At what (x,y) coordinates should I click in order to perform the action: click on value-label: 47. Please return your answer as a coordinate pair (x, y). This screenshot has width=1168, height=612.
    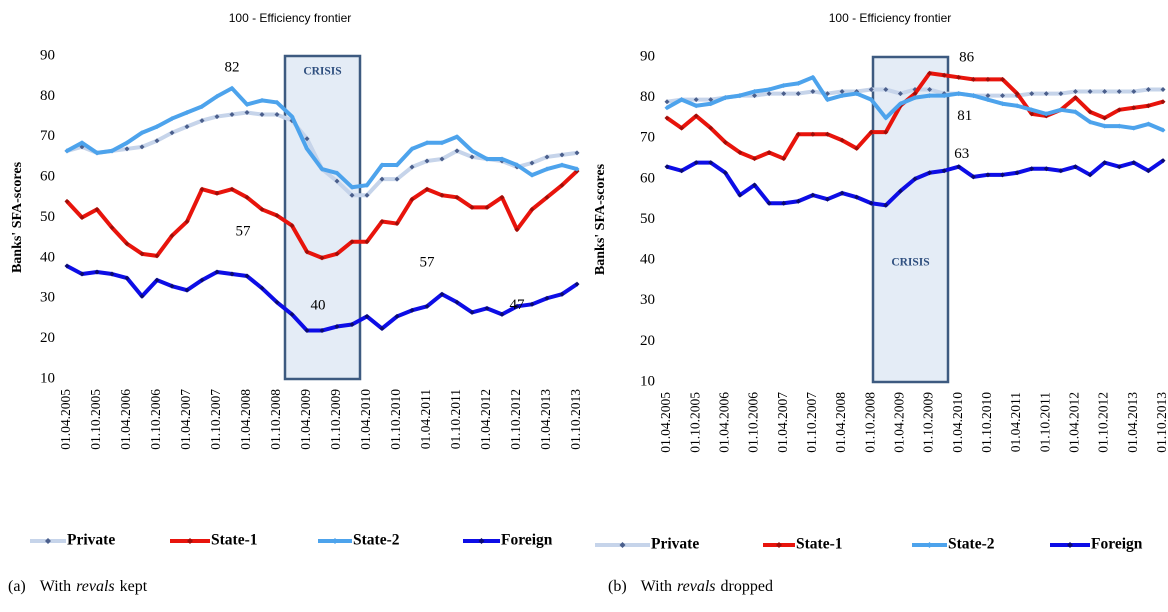
    Looking at the image, I should click on (518, 305).